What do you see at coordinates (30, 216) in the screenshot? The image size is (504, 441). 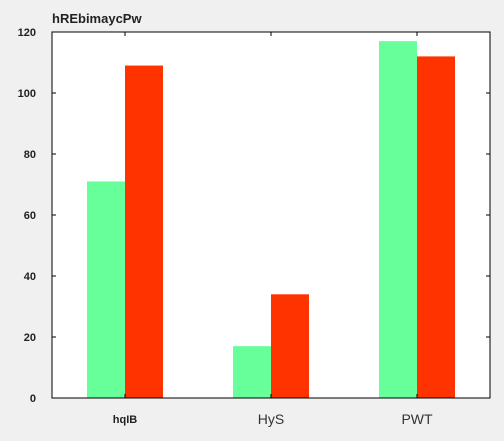 I see `y-tick-label: 60` at bounding box center [30, 216].